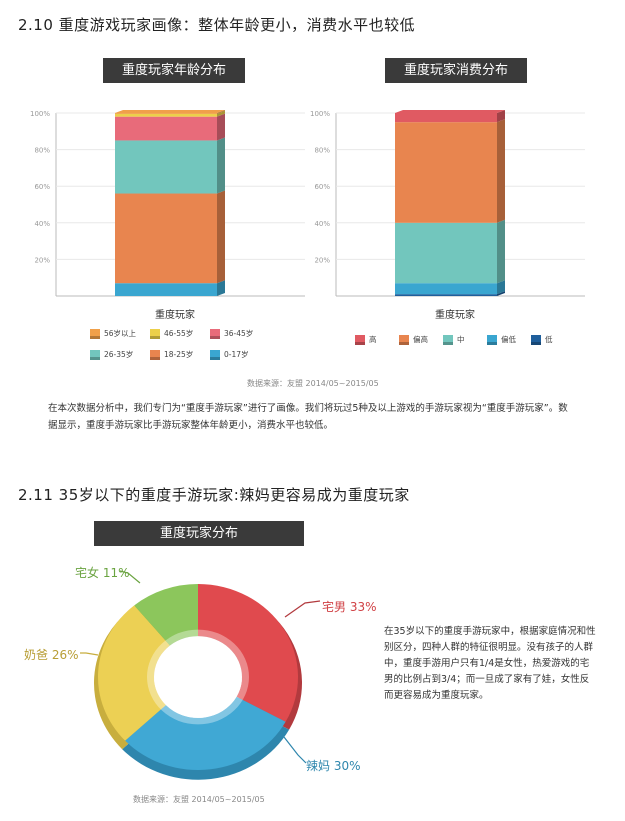  I want to click on donut-label-naiba: 奶爸 26%, so click(51, 655).